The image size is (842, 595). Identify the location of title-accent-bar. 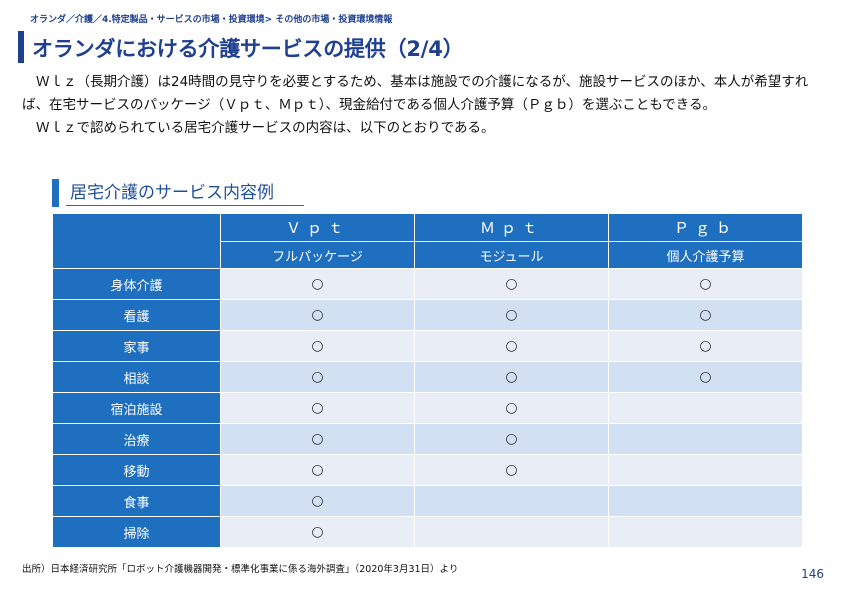
(21, 47).